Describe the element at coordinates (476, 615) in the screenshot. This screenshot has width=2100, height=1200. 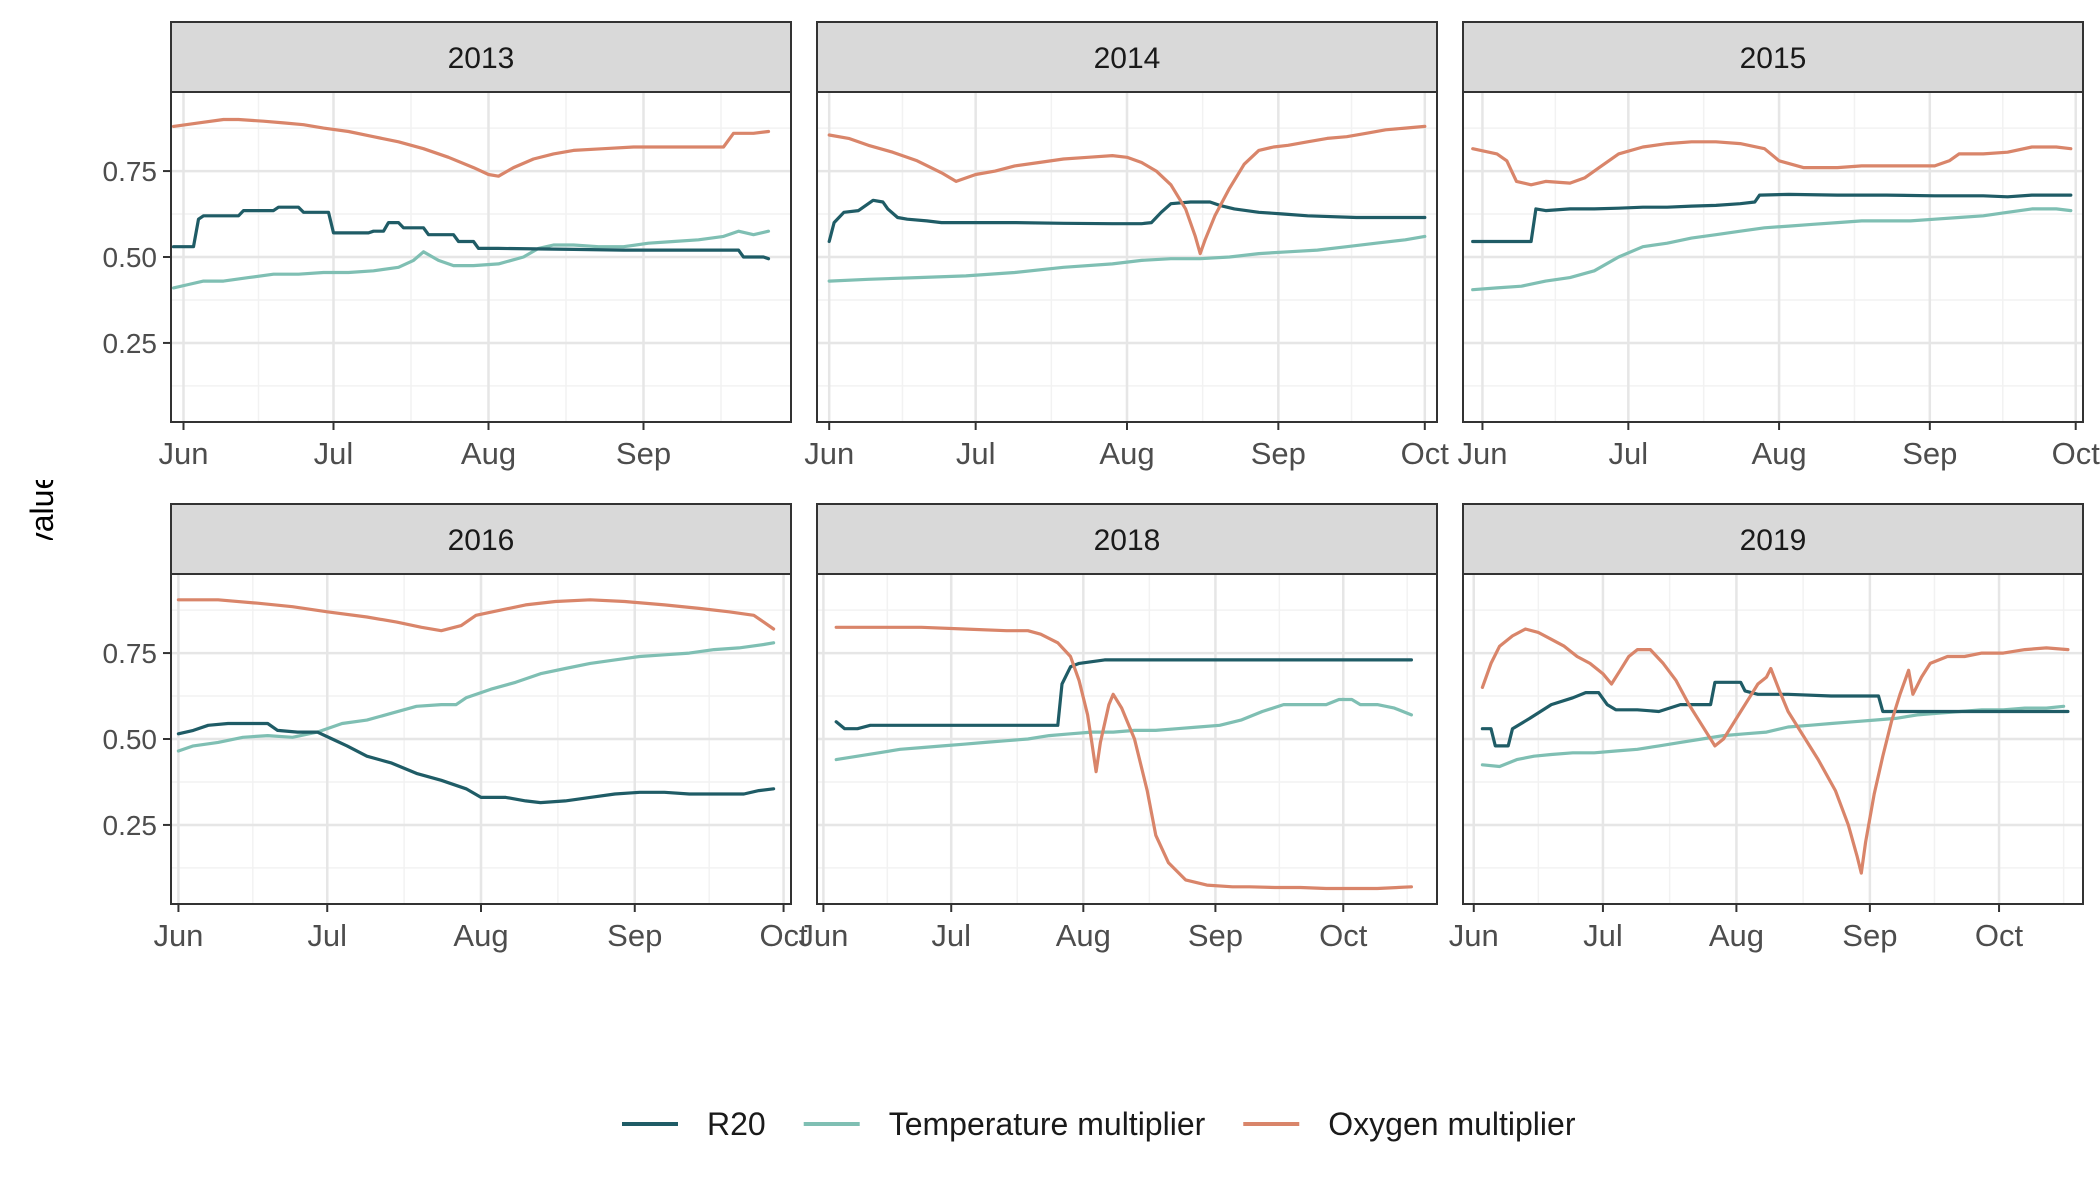
I see `series-line-oxygen-multiplier-2016` at that location.